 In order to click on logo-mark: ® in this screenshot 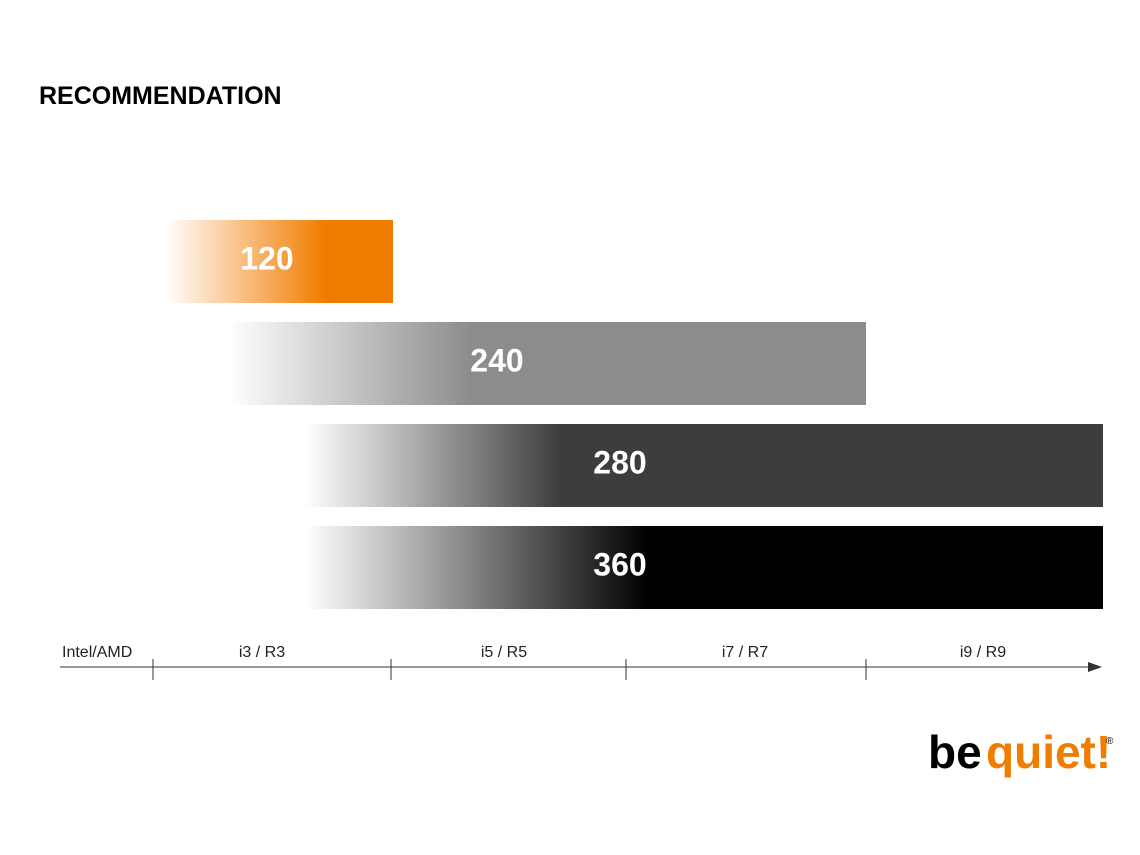, I will do `click(1110, 741)`.